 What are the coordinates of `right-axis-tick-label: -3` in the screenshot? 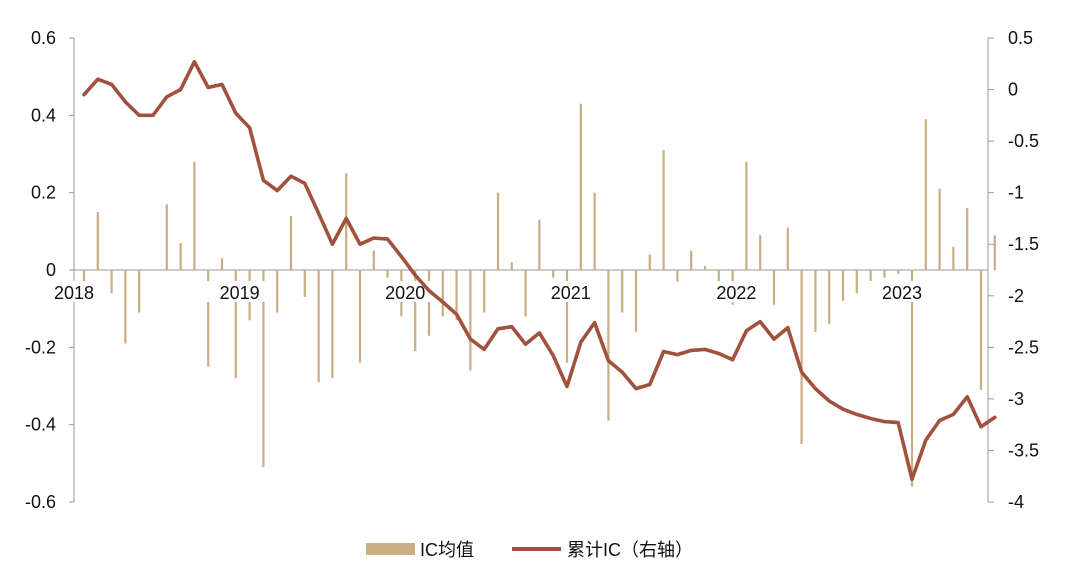 It's located at (1016, 399).